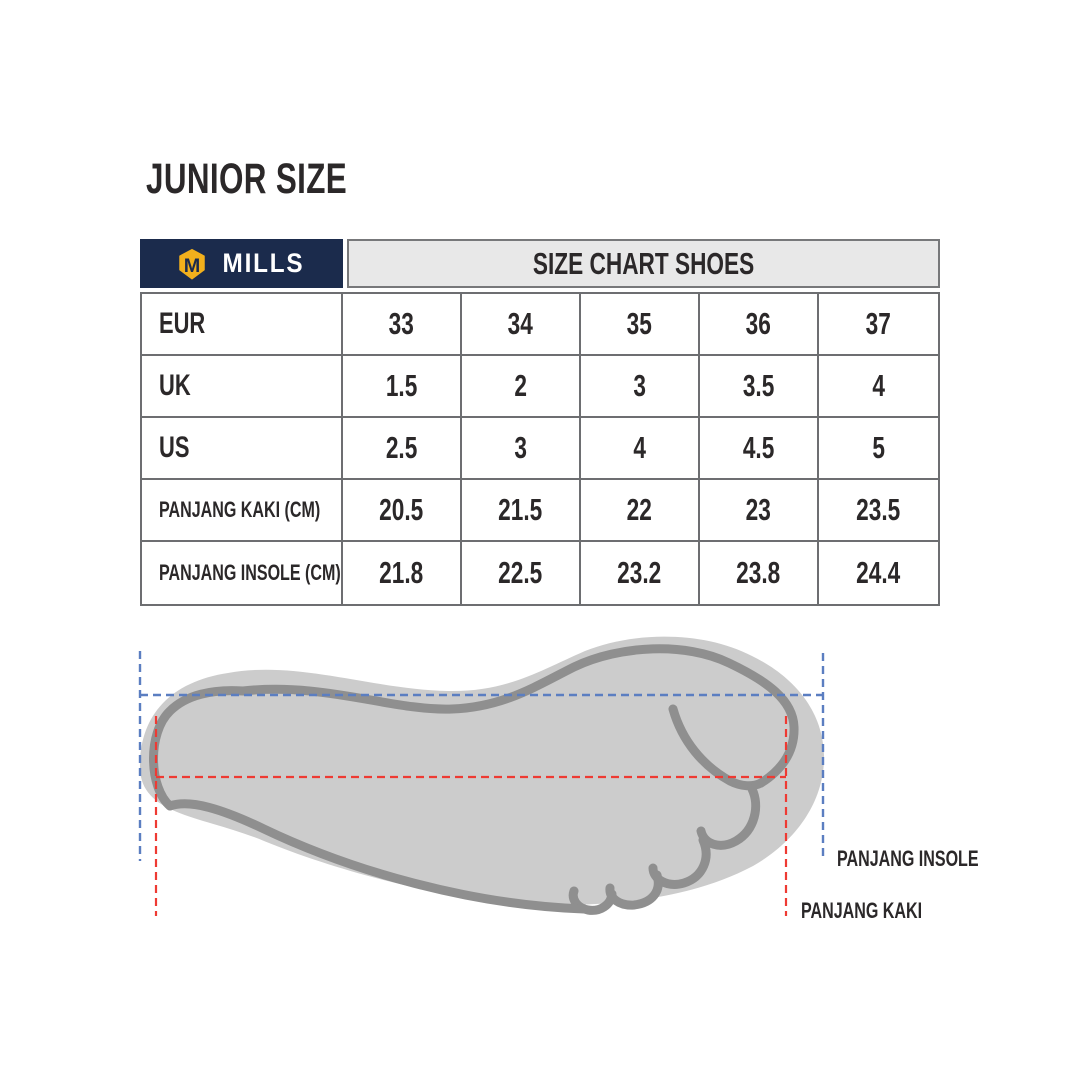 The width and height of the screenshot is (1080, 1080). Describe the element at coordinates (521, 387) in the screenshot. I see `cell-uk-1: 2` at that location.